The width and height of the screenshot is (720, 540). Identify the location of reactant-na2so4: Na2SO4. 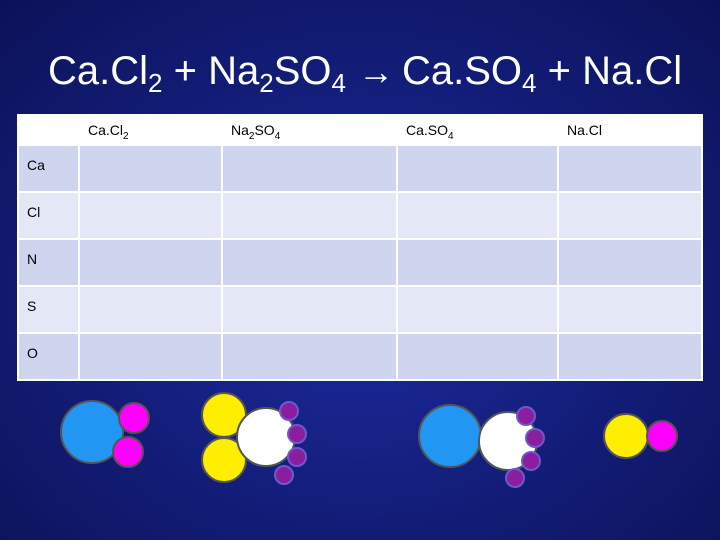
(277, 73).